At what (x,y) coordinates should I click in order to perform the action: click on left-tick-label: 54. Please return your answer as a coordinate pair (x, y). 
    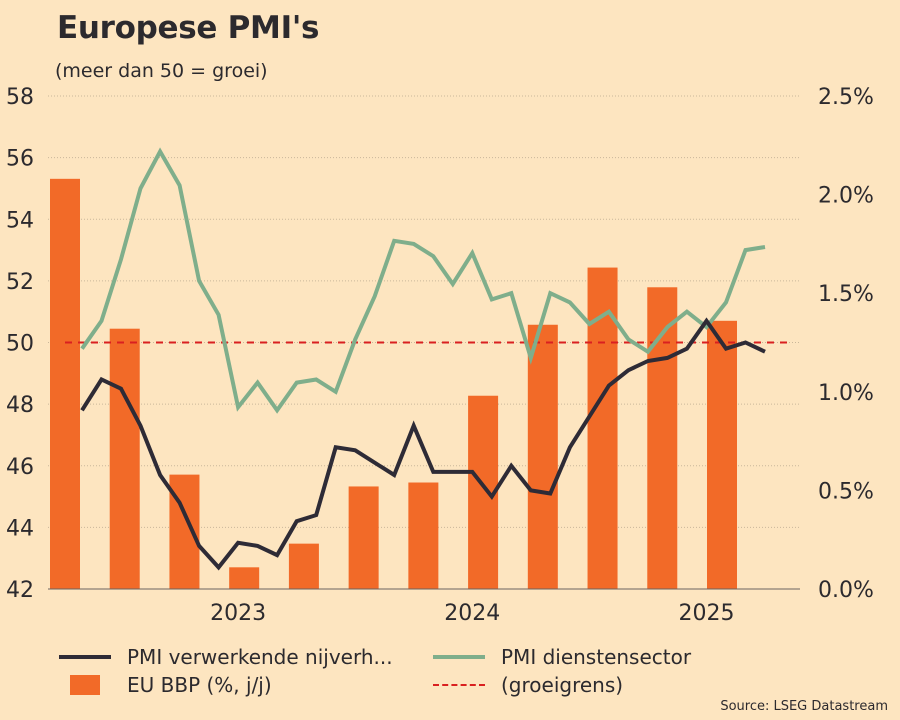
    Looking at the image, I should click on (20, 220).